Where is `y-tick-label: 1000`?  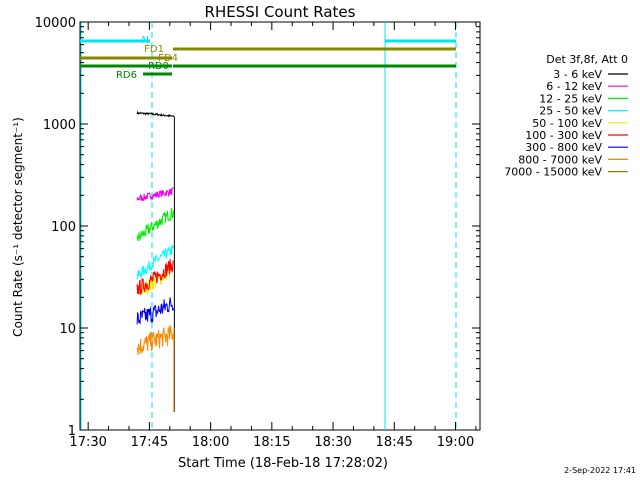 y-tick-label: 1000 is located at coordinates (59, 125).